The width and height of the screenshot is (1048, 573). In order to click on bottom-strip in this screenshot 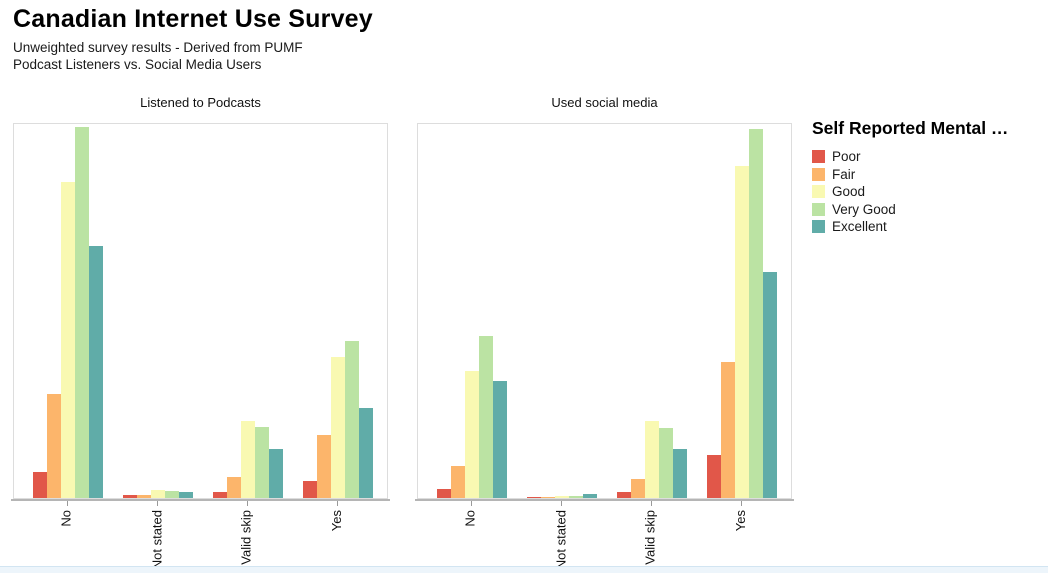, I will do `click(524, 569)`.